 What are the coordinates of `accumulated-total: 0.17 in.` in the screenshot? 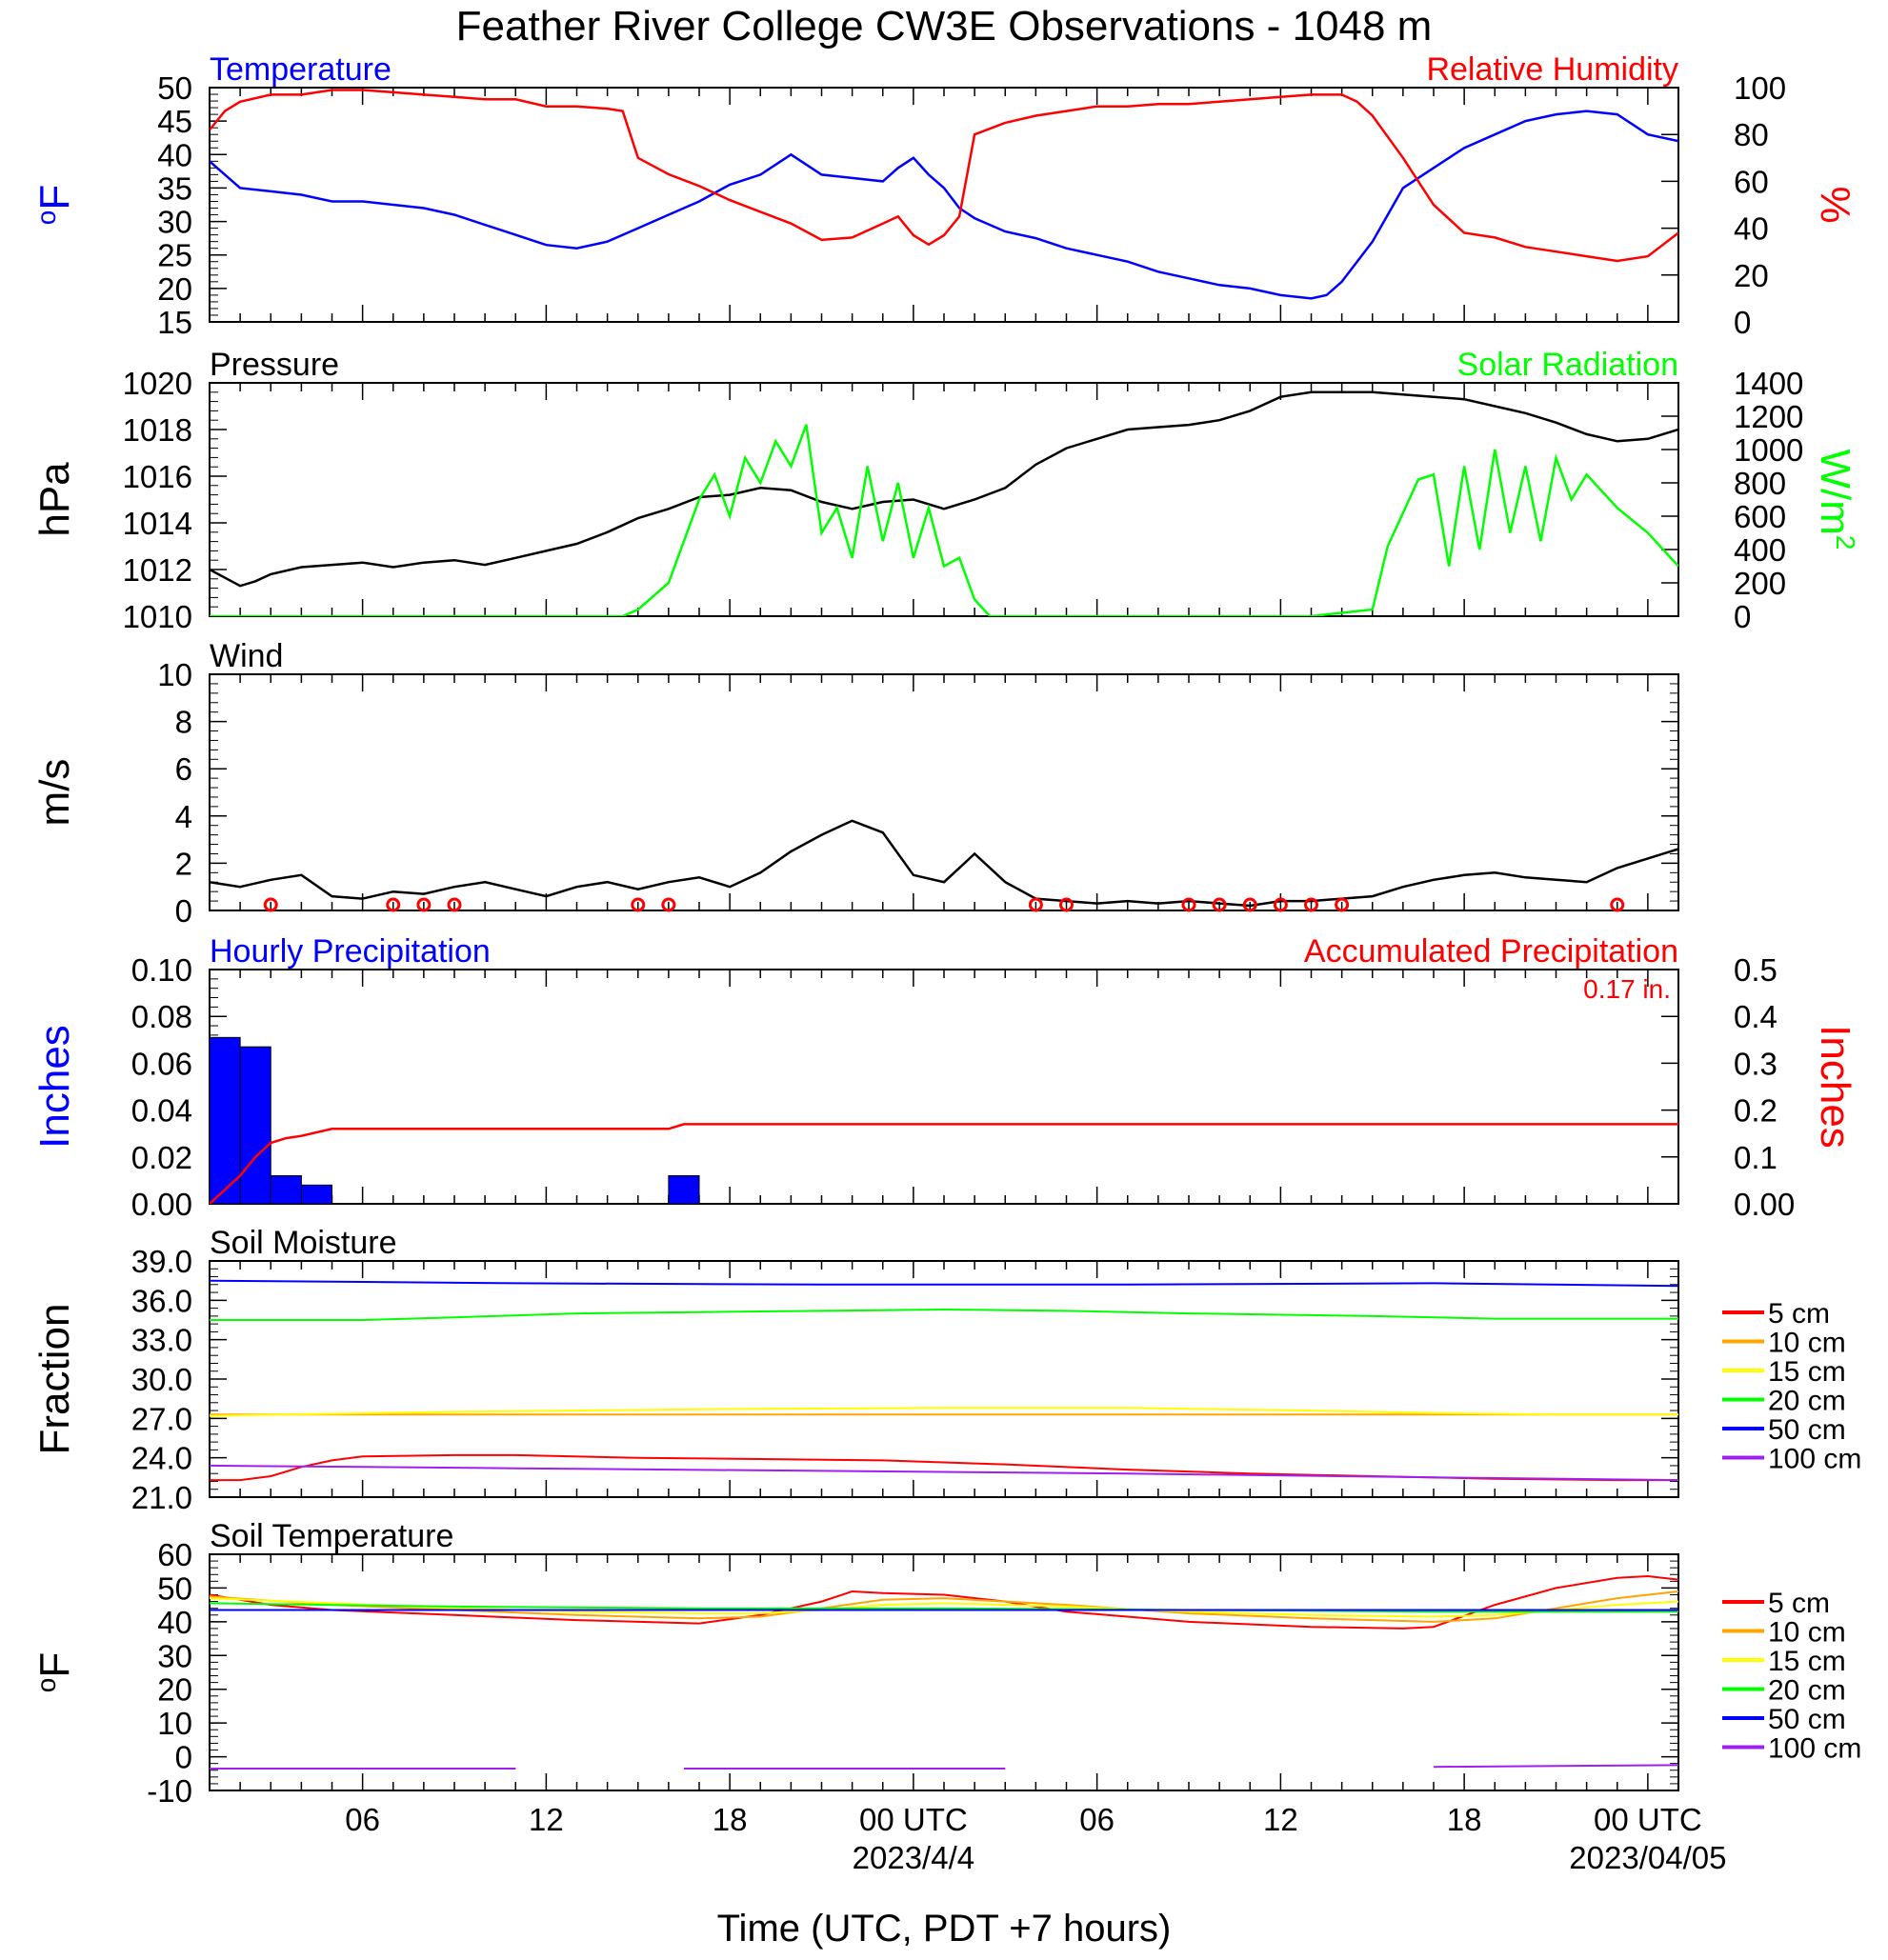 It's located at (1627, 989).